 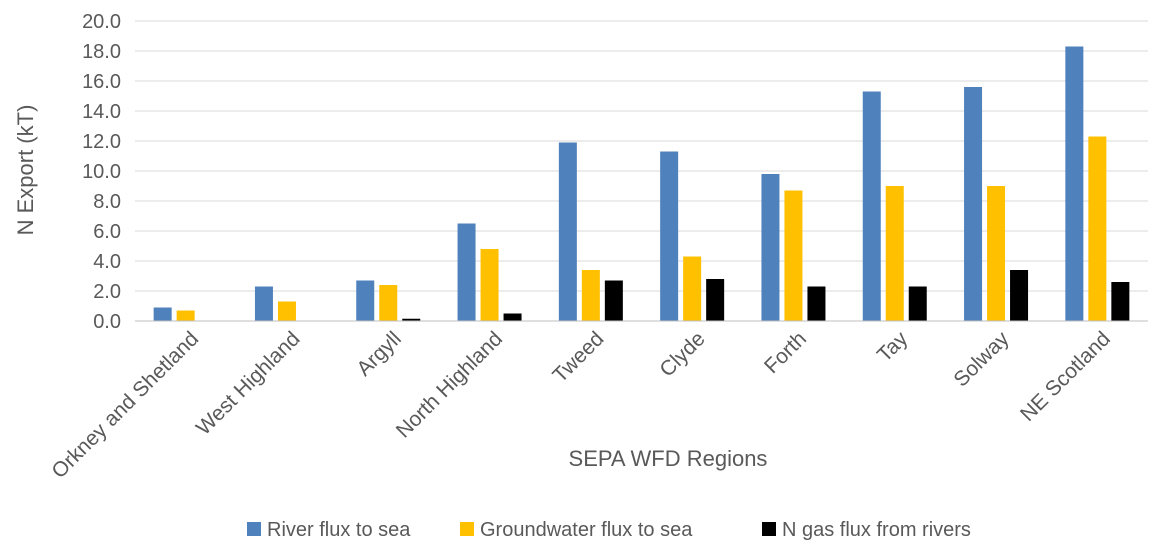 What do you see at coordinates (107, 202) in the screenshot?
I see `y-tick-label: 8.0` at bounding box center [107, 202].